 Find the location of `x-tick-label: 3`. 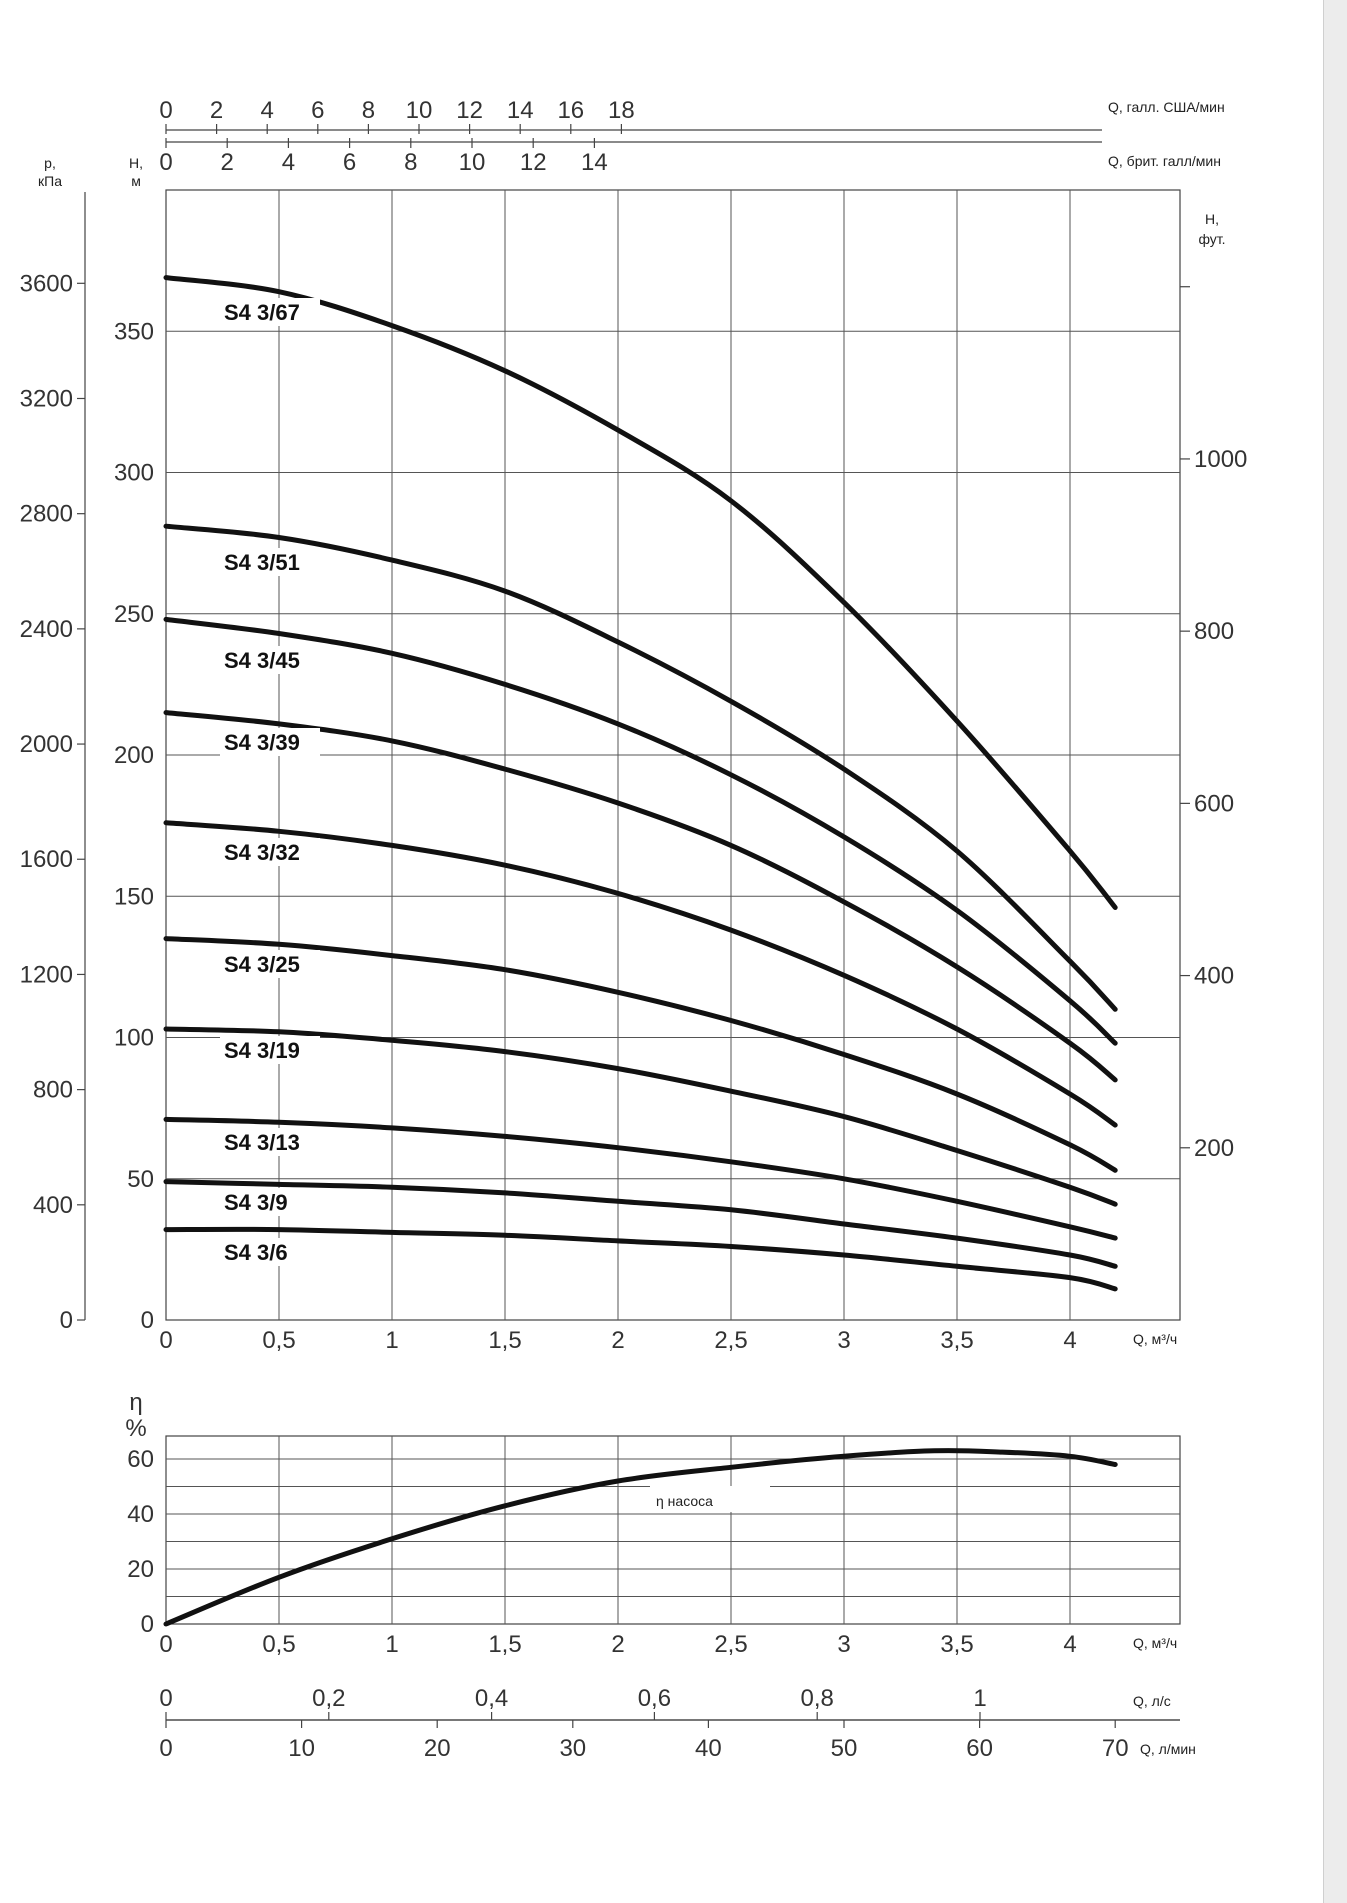

x-tick-label: 3 is located at coordinates (843, 1340).